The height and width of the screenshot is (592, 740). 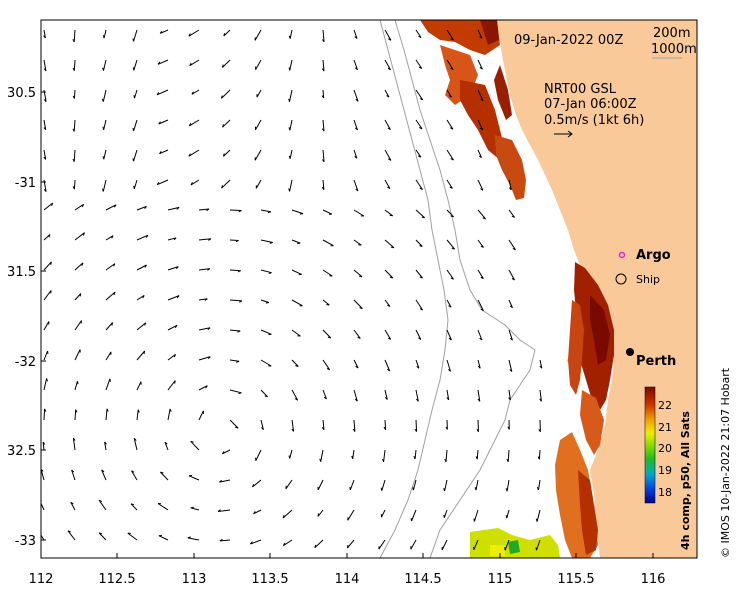 What do you see at coordinates (685, 480) in the screenshot?
I see `colorbar-label: 4h comp, p50, All Sats` at bounding box center [685, 480].